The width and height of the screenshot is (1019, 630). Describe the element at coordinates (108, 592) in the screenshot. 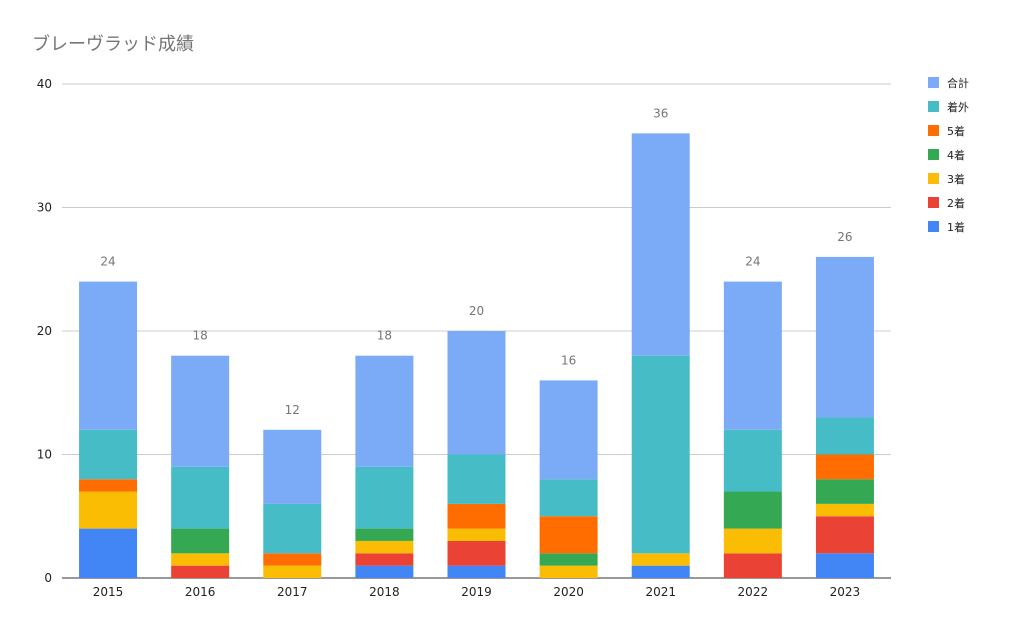

I see `x-tick-label: 2015` at that location.